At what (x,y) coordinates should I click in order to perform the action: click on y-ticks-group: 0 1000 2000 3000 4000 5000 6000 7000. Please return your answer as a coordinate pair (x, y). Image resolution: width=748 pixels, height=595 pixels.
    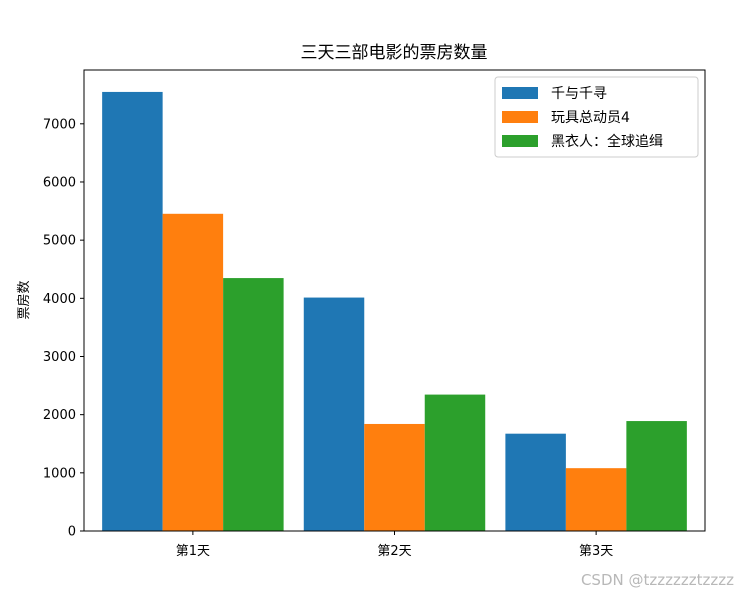
    Looking at the image, I should click on (63, 328).